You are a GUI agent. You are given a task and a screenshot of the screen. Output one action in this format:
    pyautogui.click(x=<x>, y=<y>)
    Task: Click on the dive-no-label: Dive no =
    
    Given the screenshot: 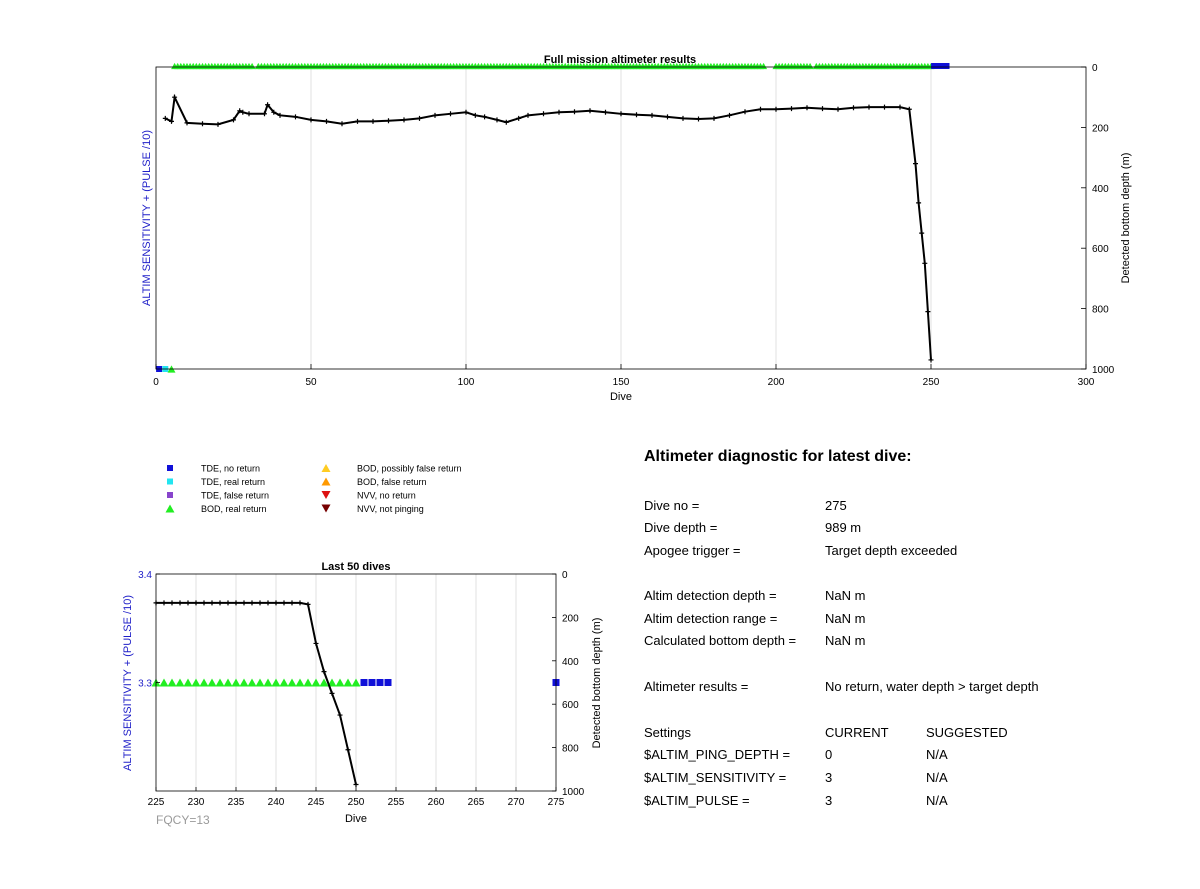 What is the action you would take?
    pyautogui.click(x=672, y=505)
    